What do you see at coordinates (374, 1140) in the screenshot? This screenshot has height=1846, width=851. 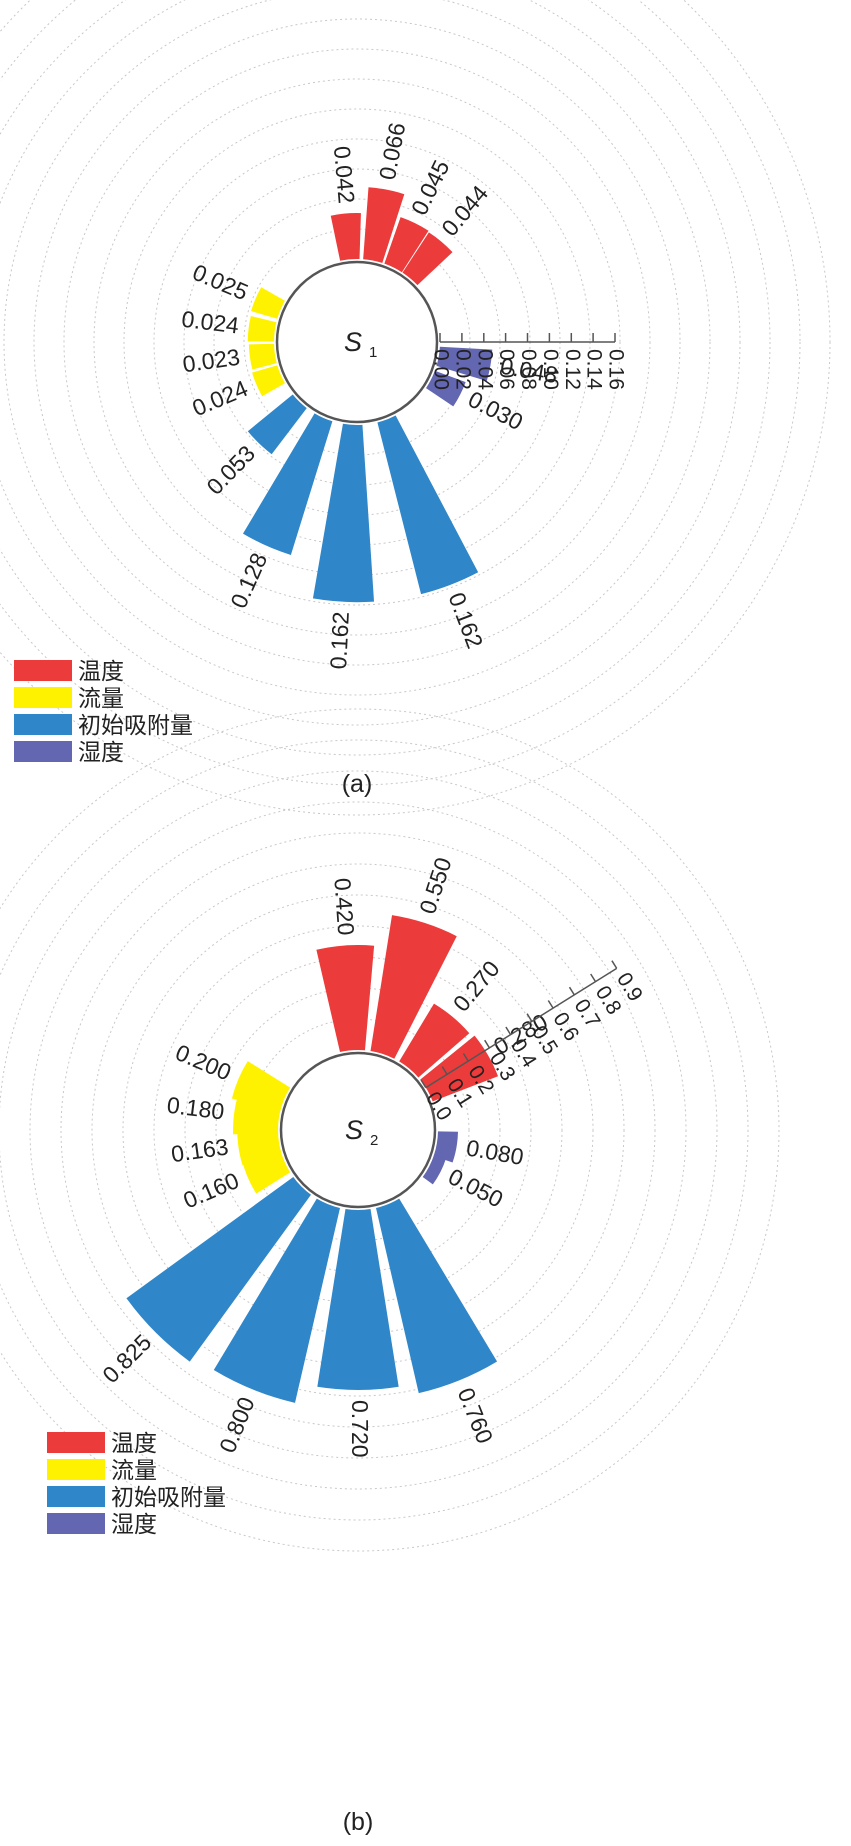 I see `center-label-subscript: 2` at bounding box center [374, 1140].